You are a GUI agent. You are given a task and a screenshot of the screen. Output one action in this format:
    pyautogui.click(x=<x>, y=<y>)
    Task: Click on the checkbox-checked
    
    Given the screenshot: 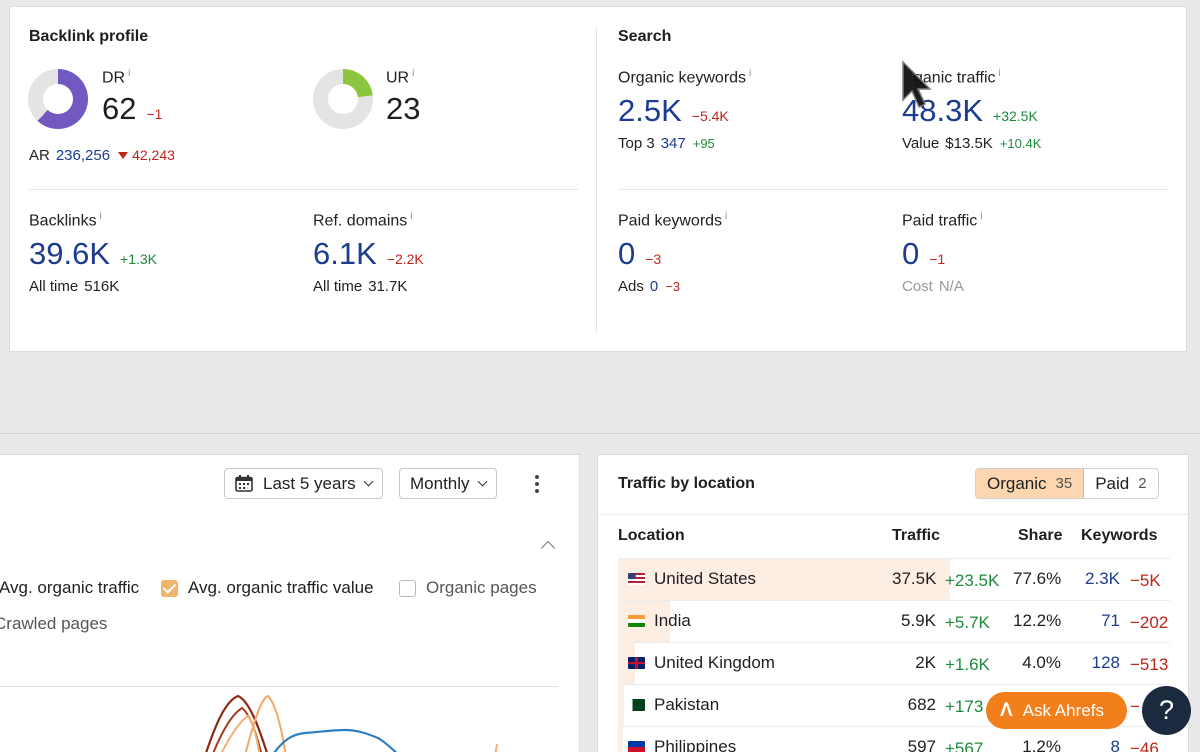 What is the action you would take?
    pyautogui.click(x=169, y=588)
    